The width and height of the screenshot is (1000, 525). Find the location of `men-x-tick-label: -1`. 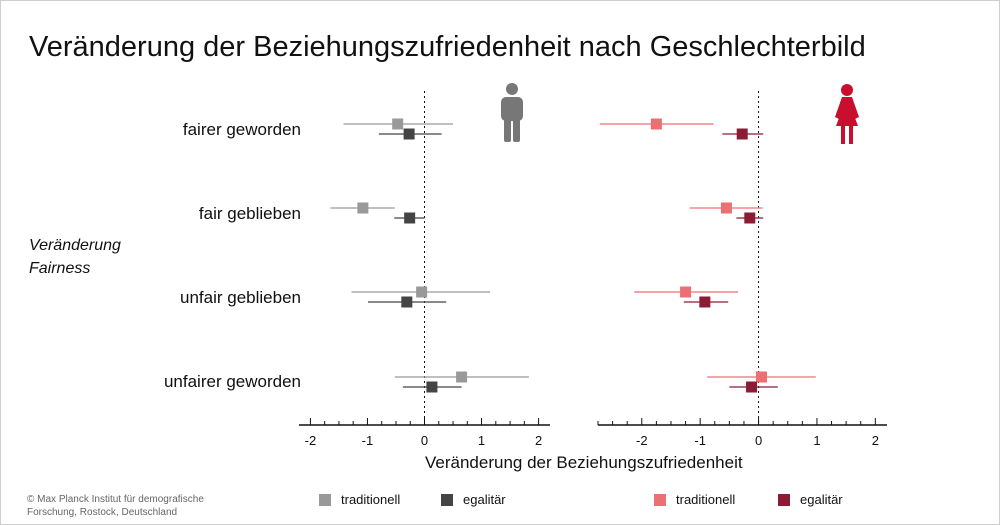

men-x-tick-label: -1 is located at coordinates (368, 440).